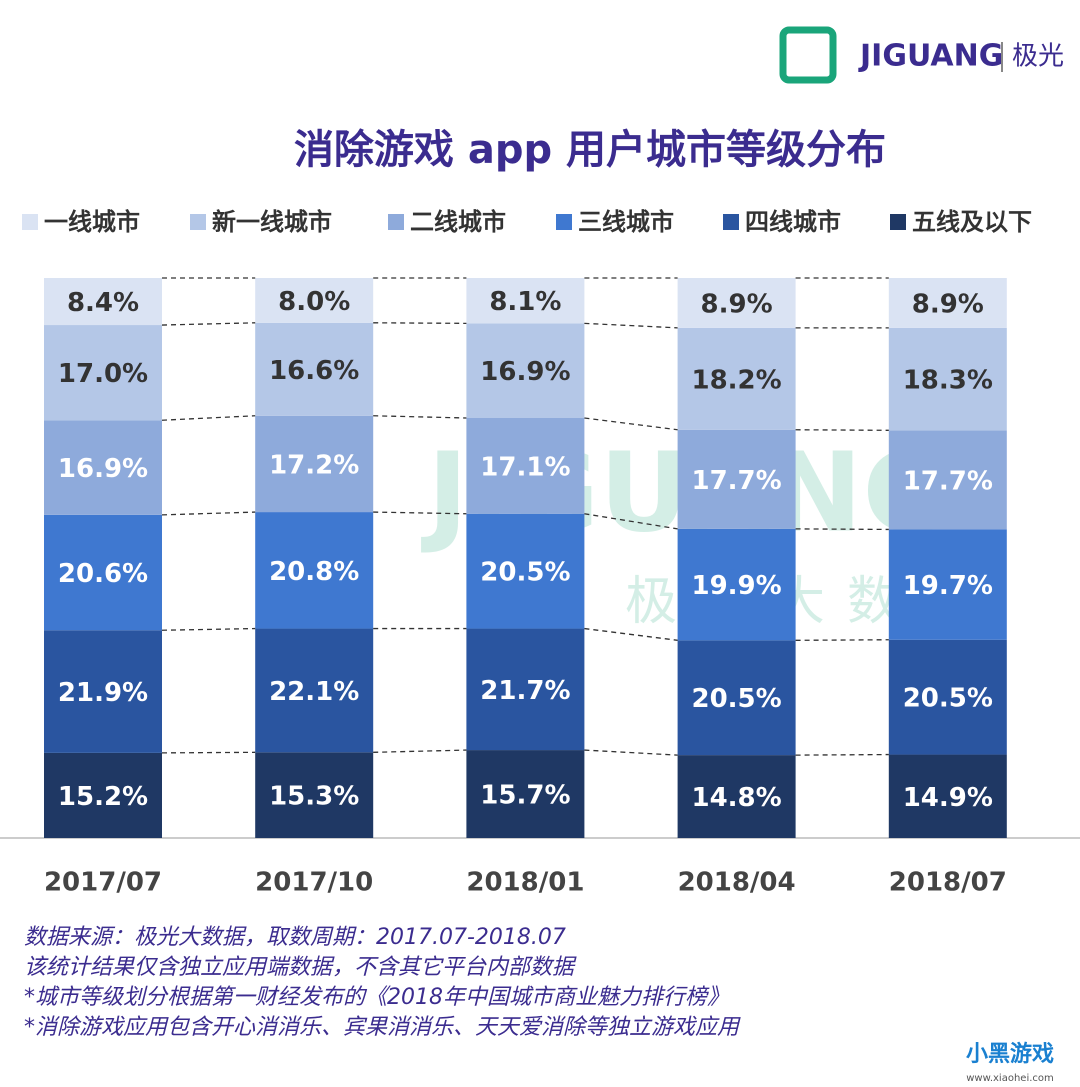  Describe the element at coordinates (272, 222) in the screenshot. I see `legend-label: 新一线城市` at that location.